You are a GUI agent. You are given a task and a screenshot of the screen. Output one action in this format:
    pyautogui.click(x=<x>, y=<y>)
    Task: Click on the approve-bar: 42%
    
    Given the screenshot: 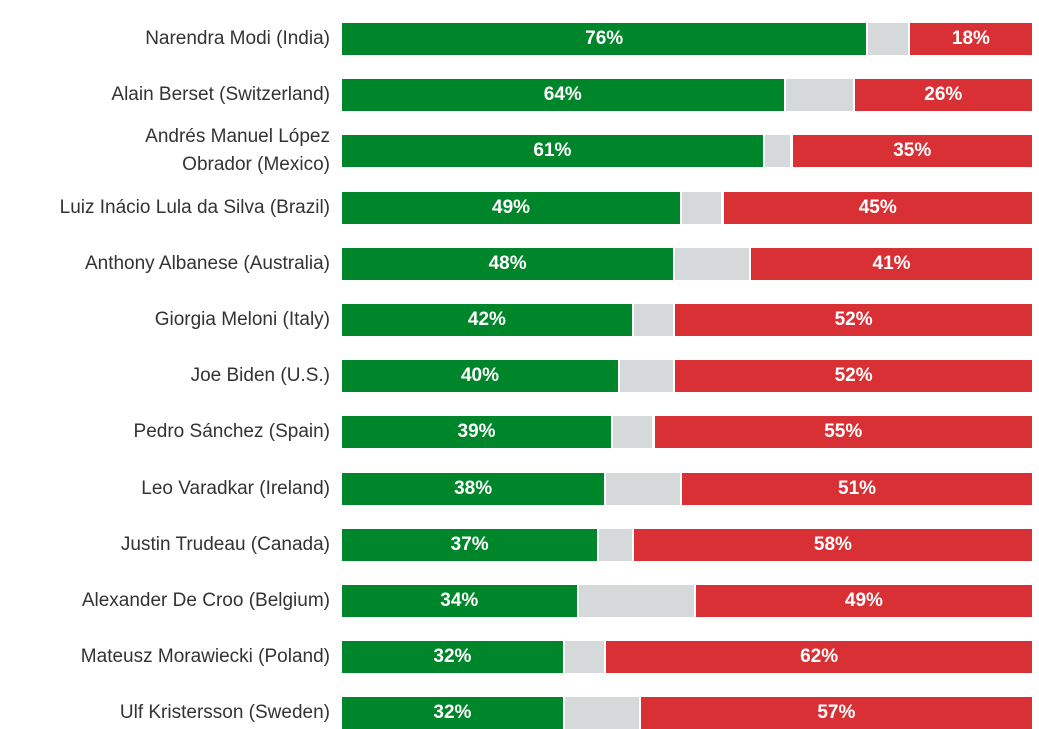 What is the action you would take?
    pyautogui.click(x=487, y=320)
    